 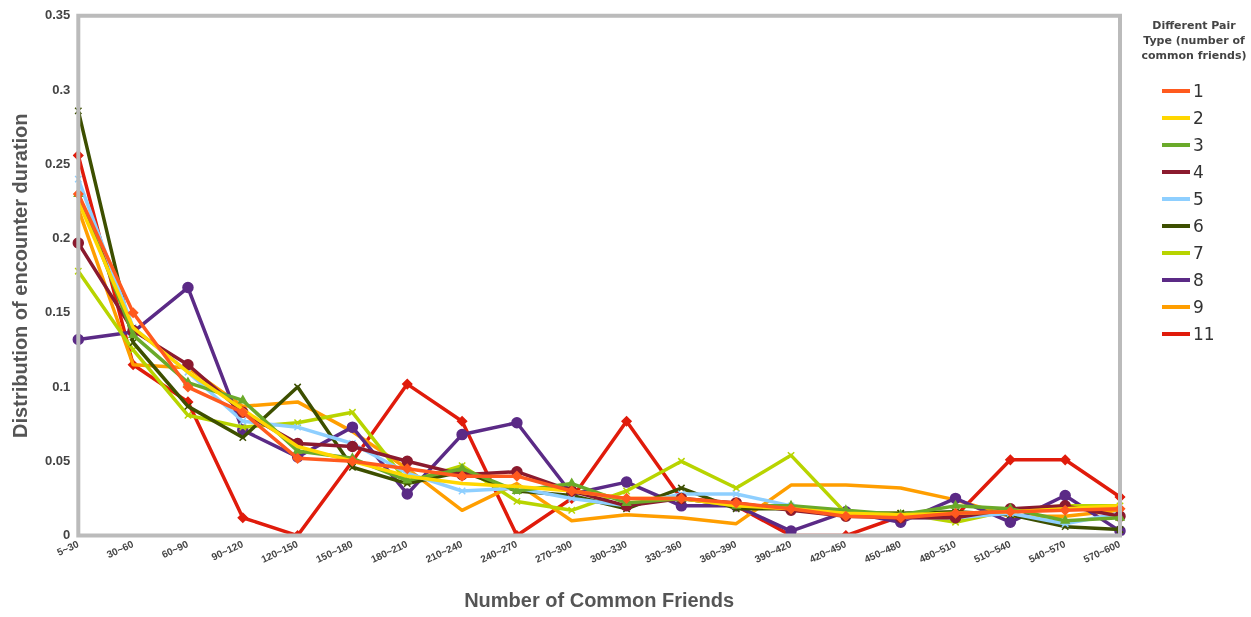 What do you see at coordinates (599, 599) in the screenshot?
I see `x-axis-title: Number of Common Friends` at bounding box center [599, 599].